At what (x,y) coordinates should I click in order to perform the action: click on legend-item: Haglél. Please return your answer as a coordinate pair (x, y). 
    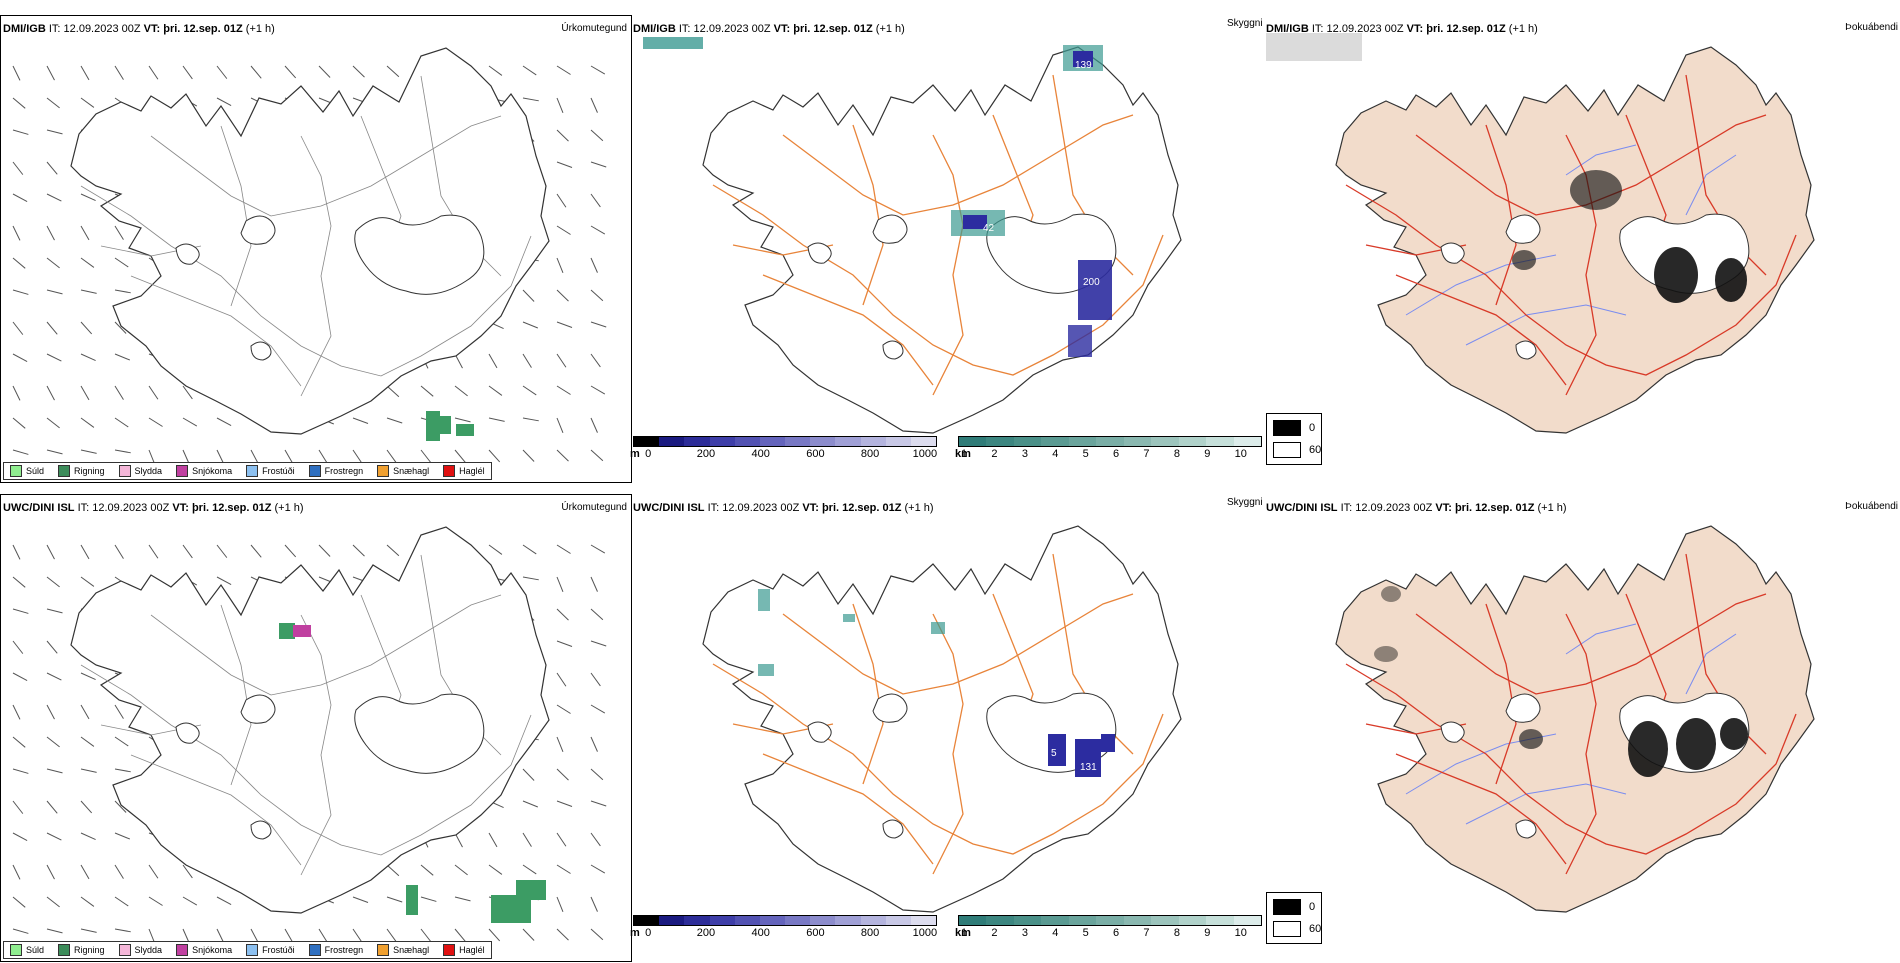
    Looking at the image, I should click on (464, 471).